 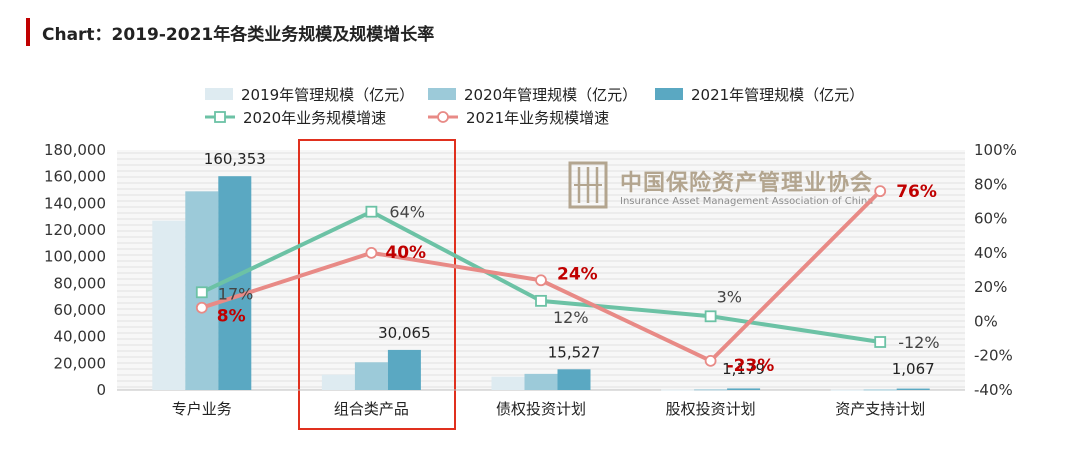 I want to click on legend-label: 2021年业务规模增速, so click(x=537, y=118).